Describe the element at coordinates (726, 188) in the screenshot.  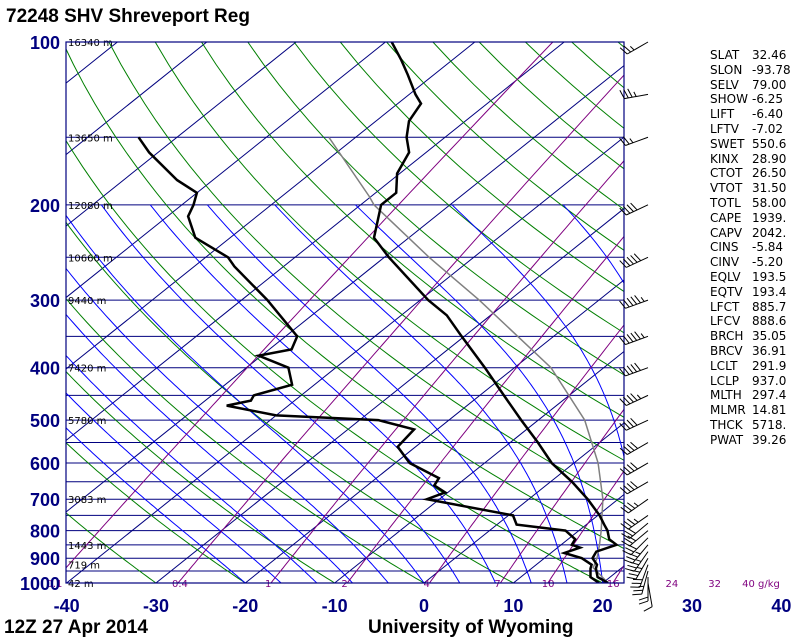
I see `index-name: VTOT` at that location.